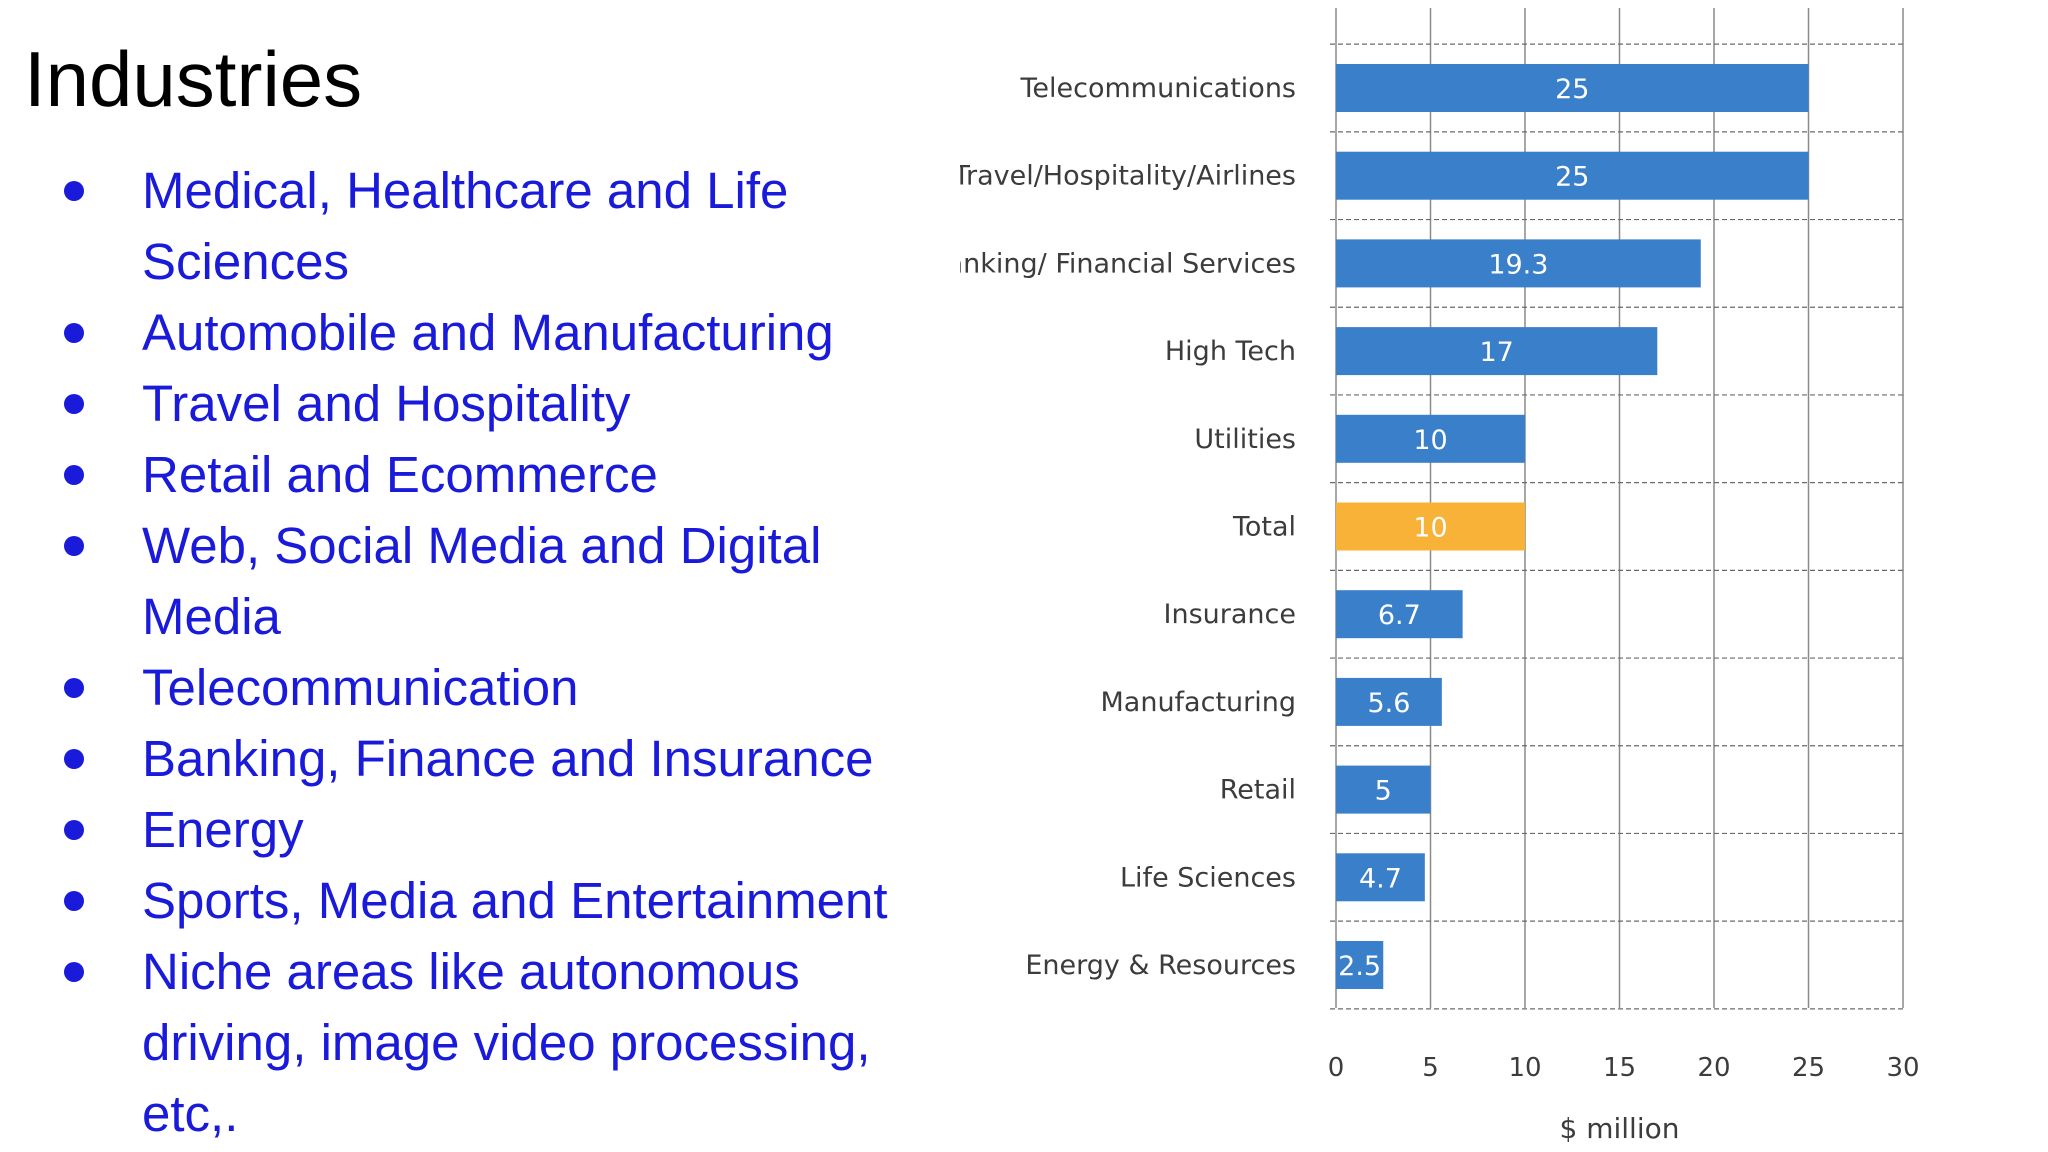  I want to click on list-item: Travel and Hospitality, so click(510, 403).